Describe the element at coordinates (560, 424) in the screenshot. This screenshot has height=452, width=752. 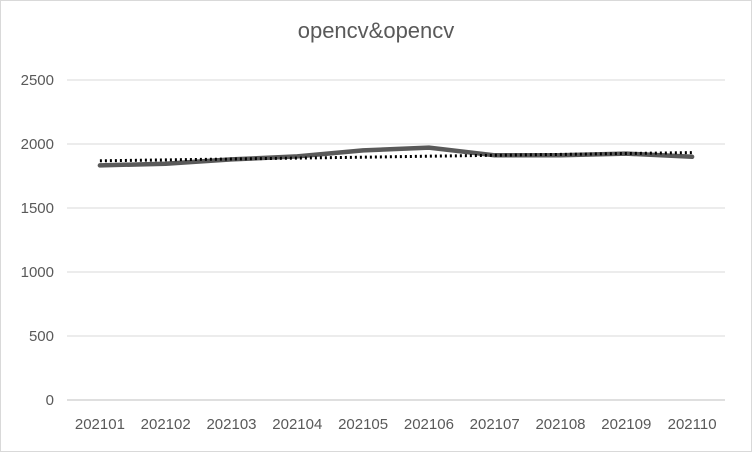
I see `x-tick-label: 202108` at that location.